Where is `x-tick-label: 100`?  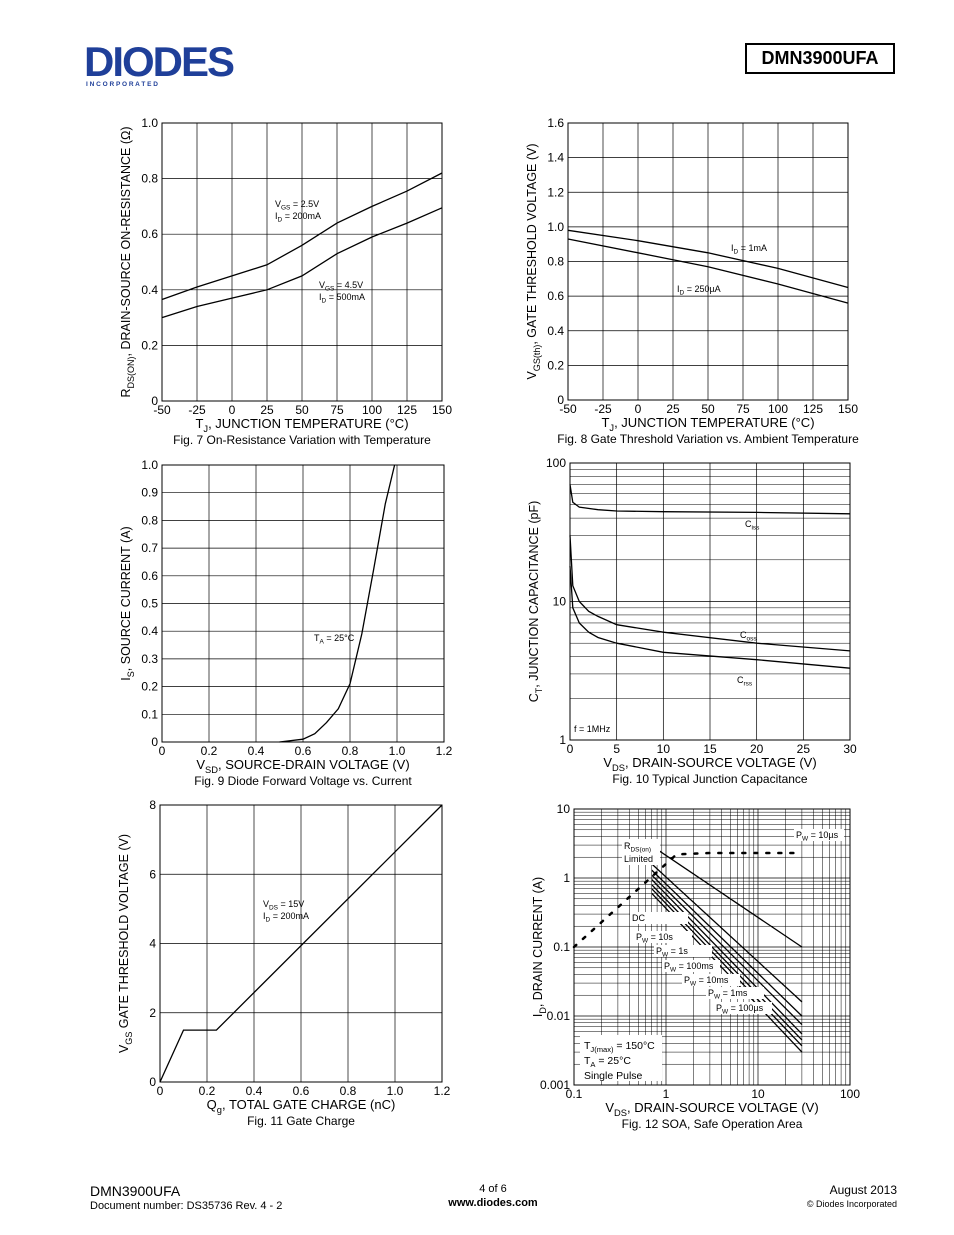
x-tick-label: 100 is located at coordinates (850, 1094).